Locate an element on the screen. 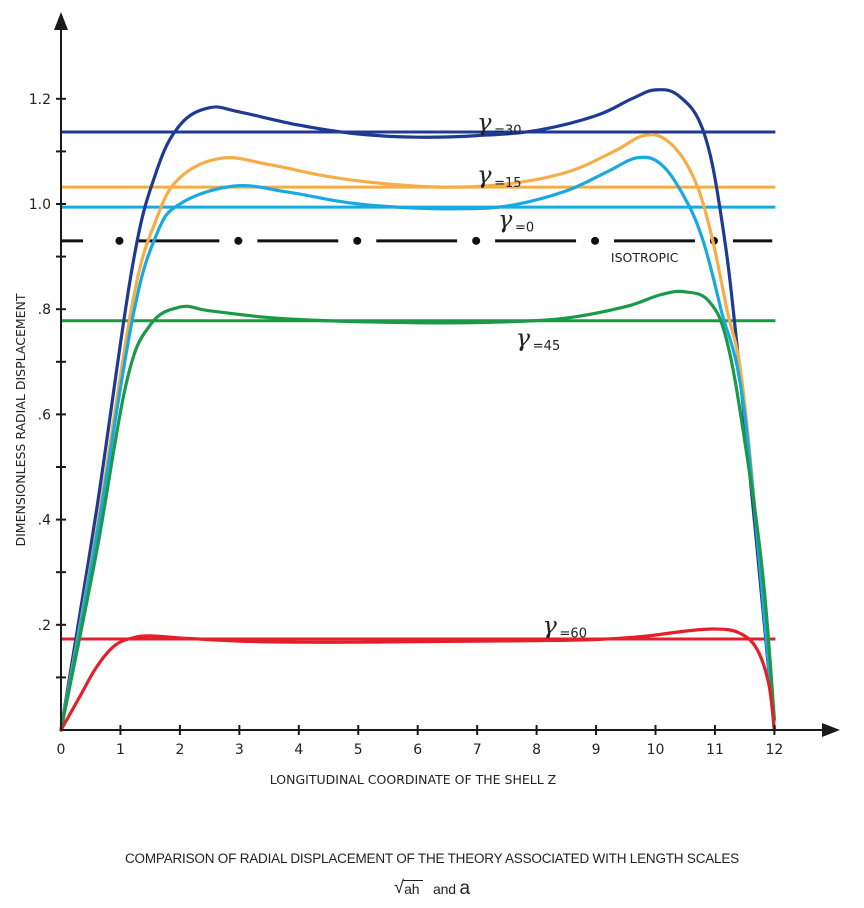  gamma-value: =60 is located at coordinates (573, 634).